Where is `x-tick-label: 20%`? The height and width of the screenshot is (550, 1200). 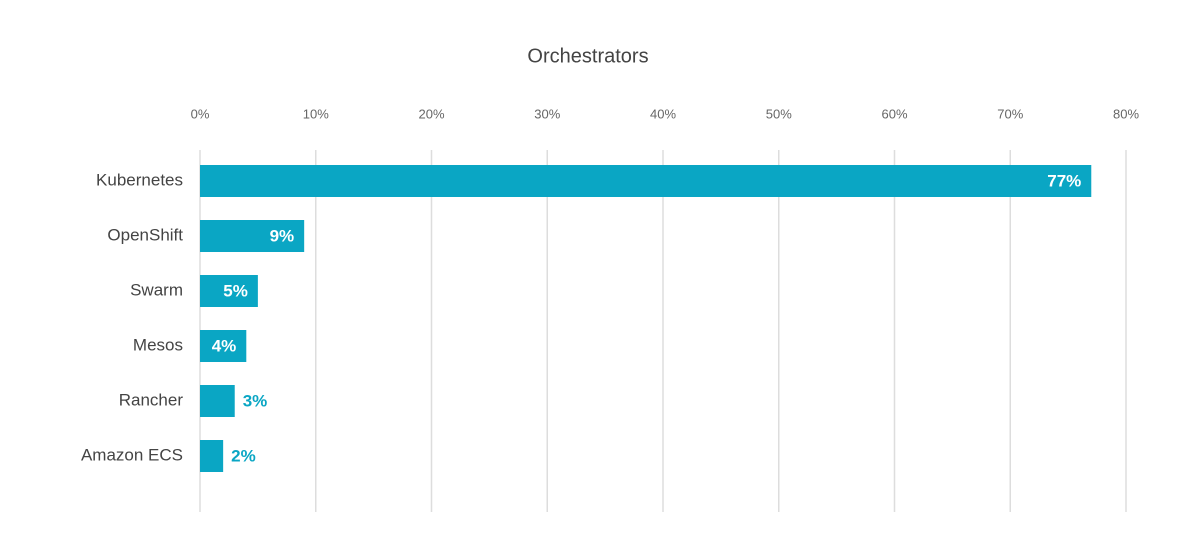
x-tick-label: 20% is located at coordinates (431, 113).